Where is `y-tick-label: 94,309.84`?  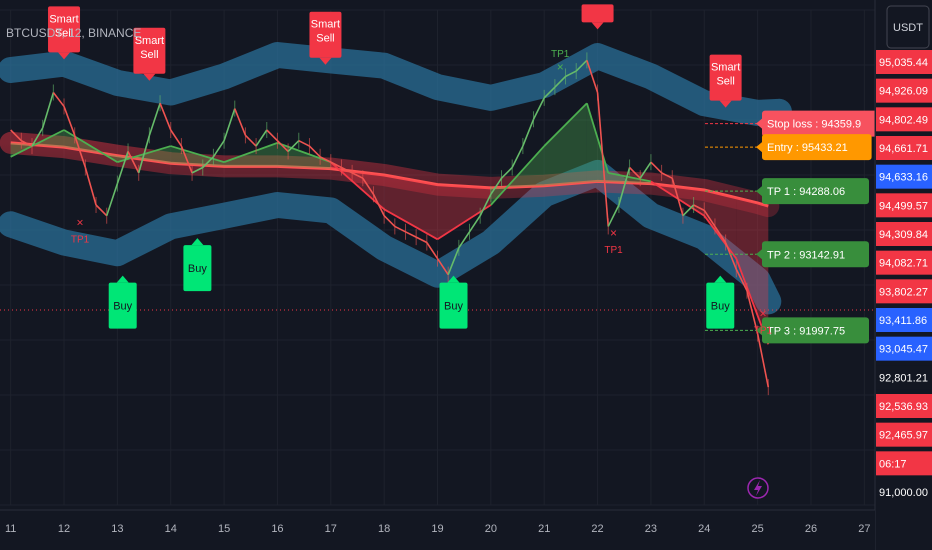 y-tick-label: 94,309.84 is located at coordinates (903, 235).